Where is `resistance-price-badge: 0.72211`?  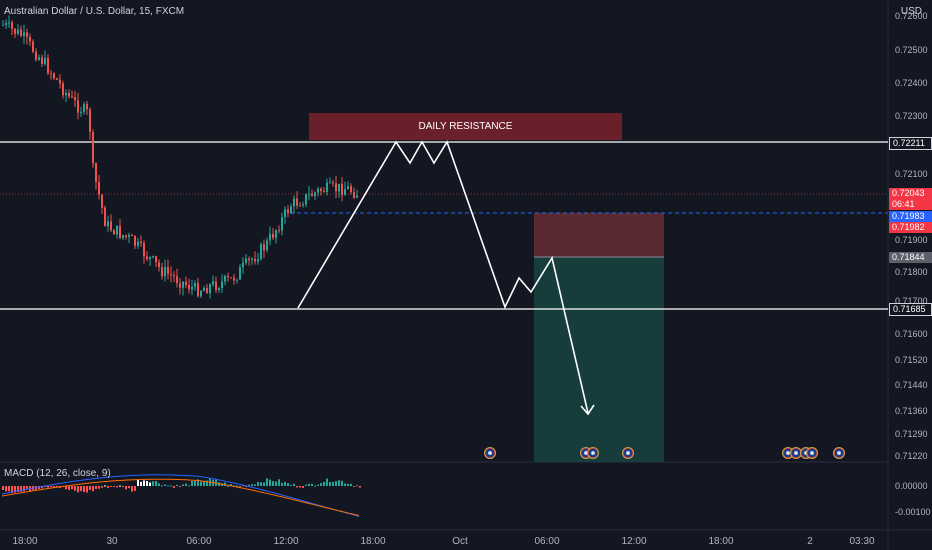 resistance-price-badge: 0.72211 is located at coordinates (910, 143).